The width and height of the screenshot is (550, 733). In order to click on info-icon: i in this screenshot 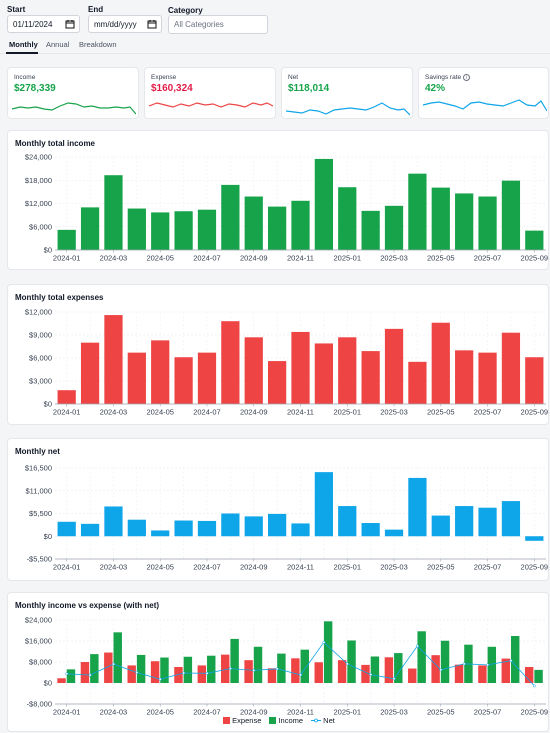, I will do `click(467, 77)`.